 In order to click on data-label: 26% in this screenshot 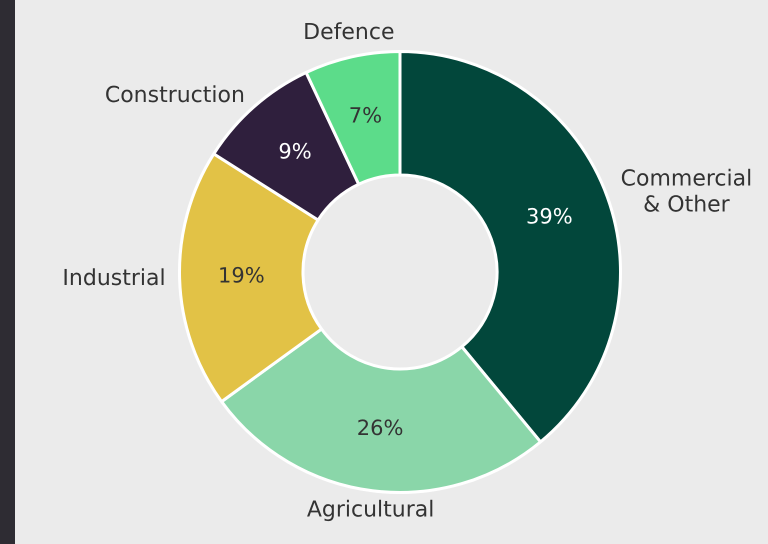, I will do `click(380, 428)`.